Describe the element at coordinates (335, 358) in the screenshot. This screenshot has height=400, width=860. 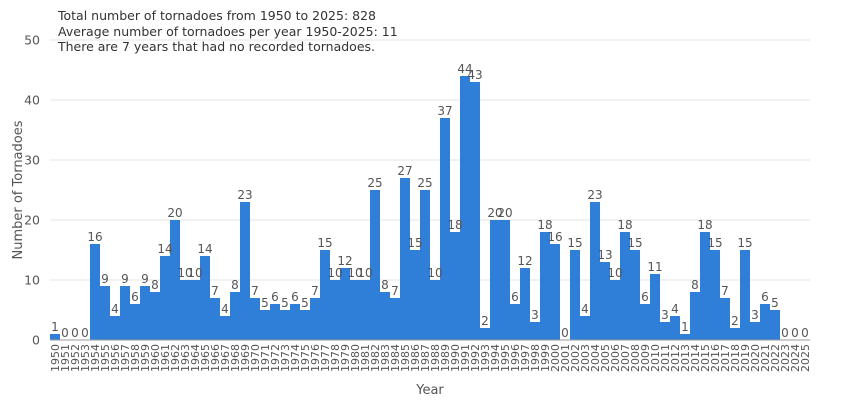
I see `x-tick-label: 1978` at that location.